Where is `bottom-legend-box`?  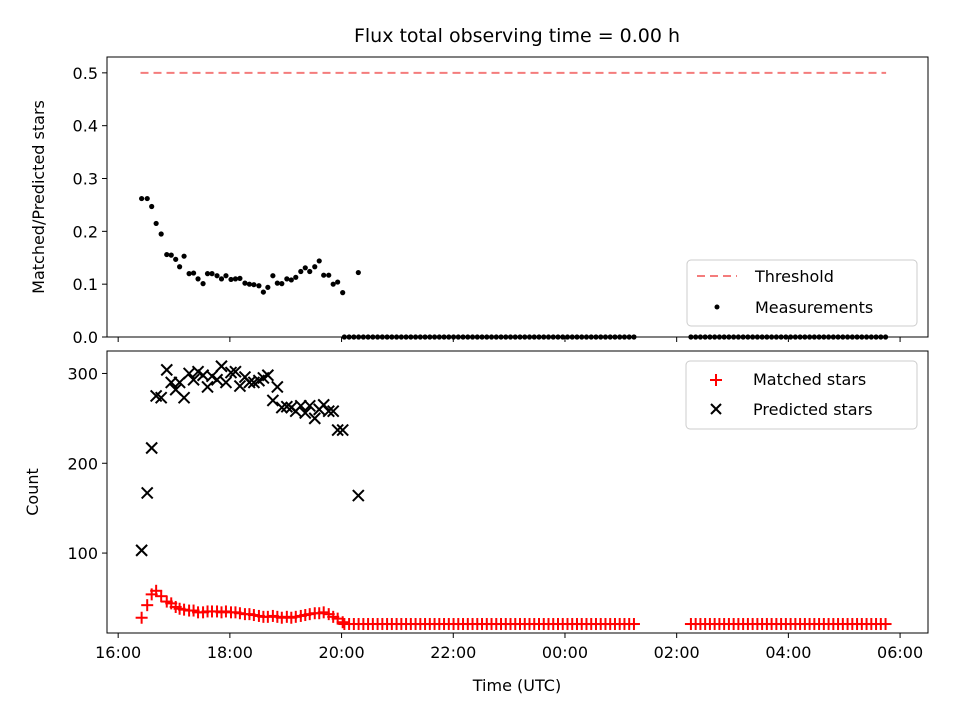
bottom-legend-box is located at coordinates (801, 395).